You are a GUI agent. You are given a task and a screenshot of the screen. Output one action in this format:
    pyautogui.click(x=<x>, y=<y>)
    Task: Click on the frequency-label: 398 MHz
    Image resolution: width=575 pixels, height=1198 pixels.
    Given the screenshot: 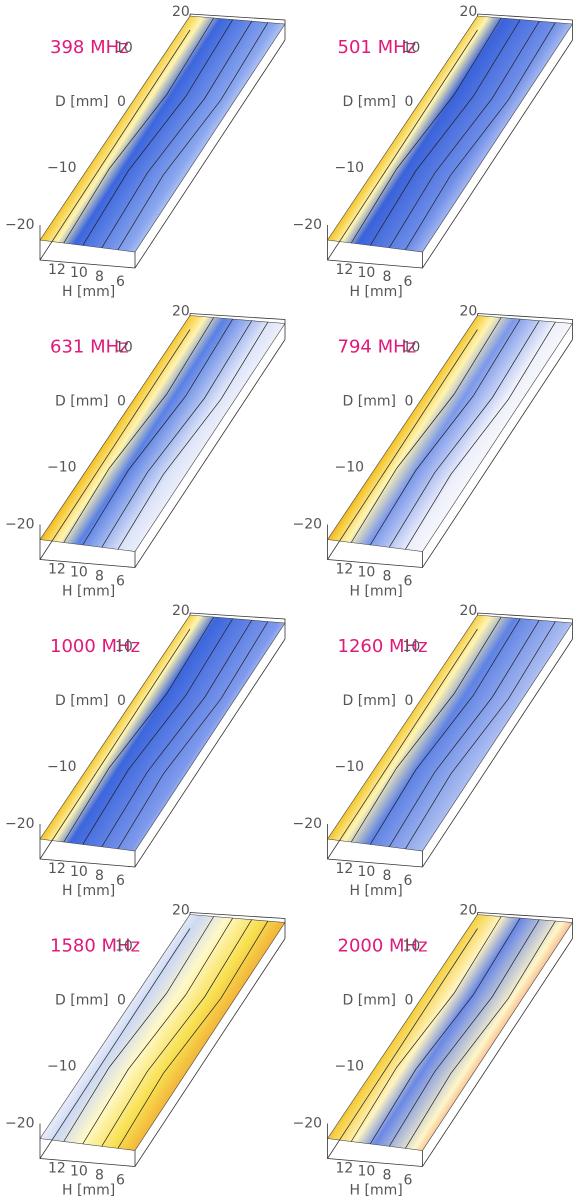 What is the action you would take?
    pyautogui.click(x=89, y=47)
    